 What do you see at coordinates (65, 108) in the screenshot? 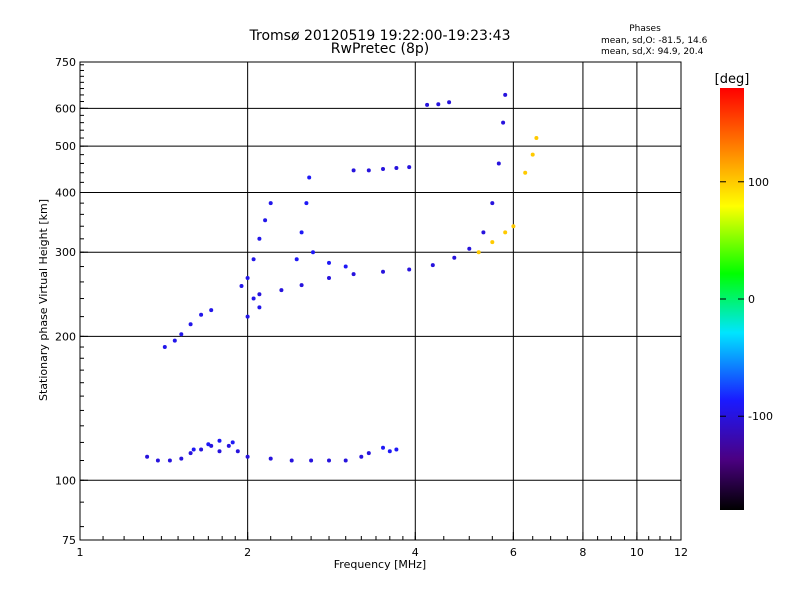
I see `y-tick-label: 600` at bounding box center [65, 108].